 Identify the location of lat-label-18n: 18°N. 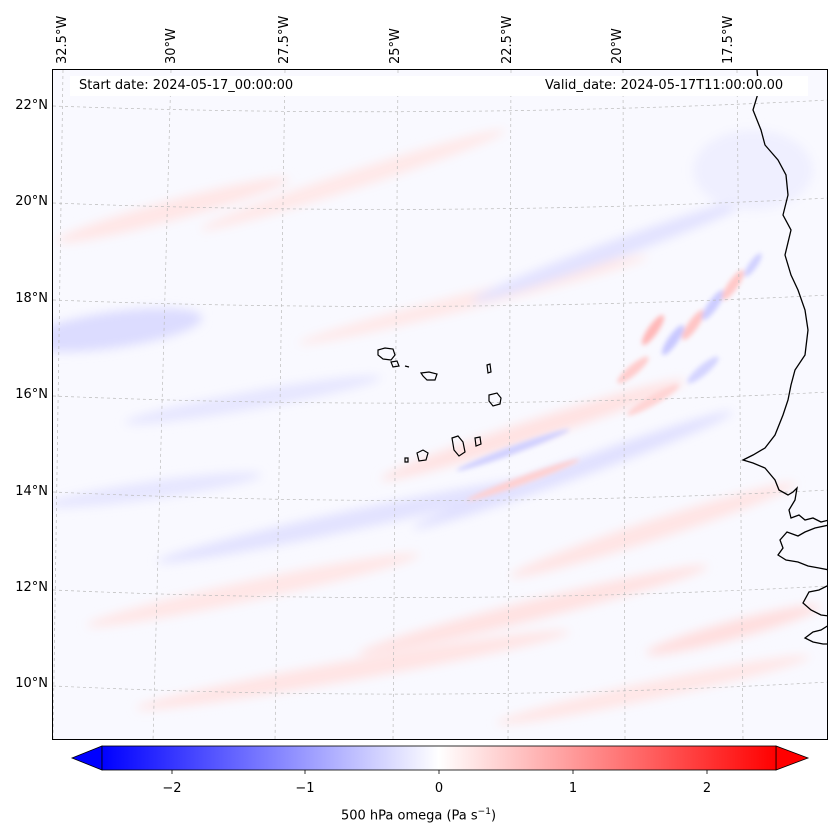
(31, 298).